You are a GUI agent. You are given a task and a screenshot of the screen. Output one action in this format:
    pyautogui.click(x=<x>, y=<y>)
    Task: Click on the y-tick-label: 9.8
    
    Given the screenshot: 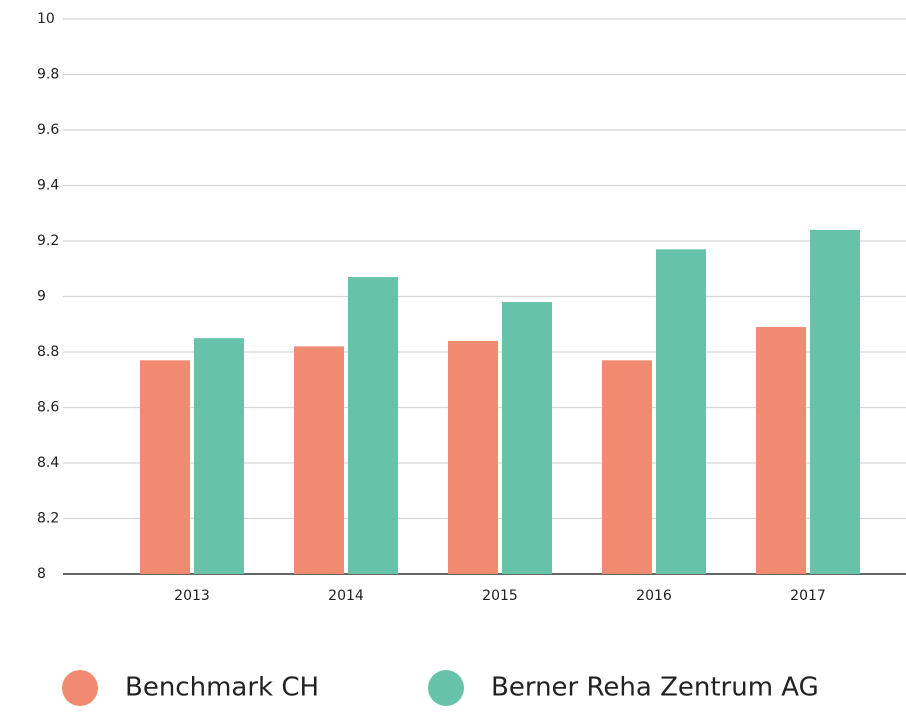 What is the action you would take?
    pyautogui.click(x=48, y=75)
    